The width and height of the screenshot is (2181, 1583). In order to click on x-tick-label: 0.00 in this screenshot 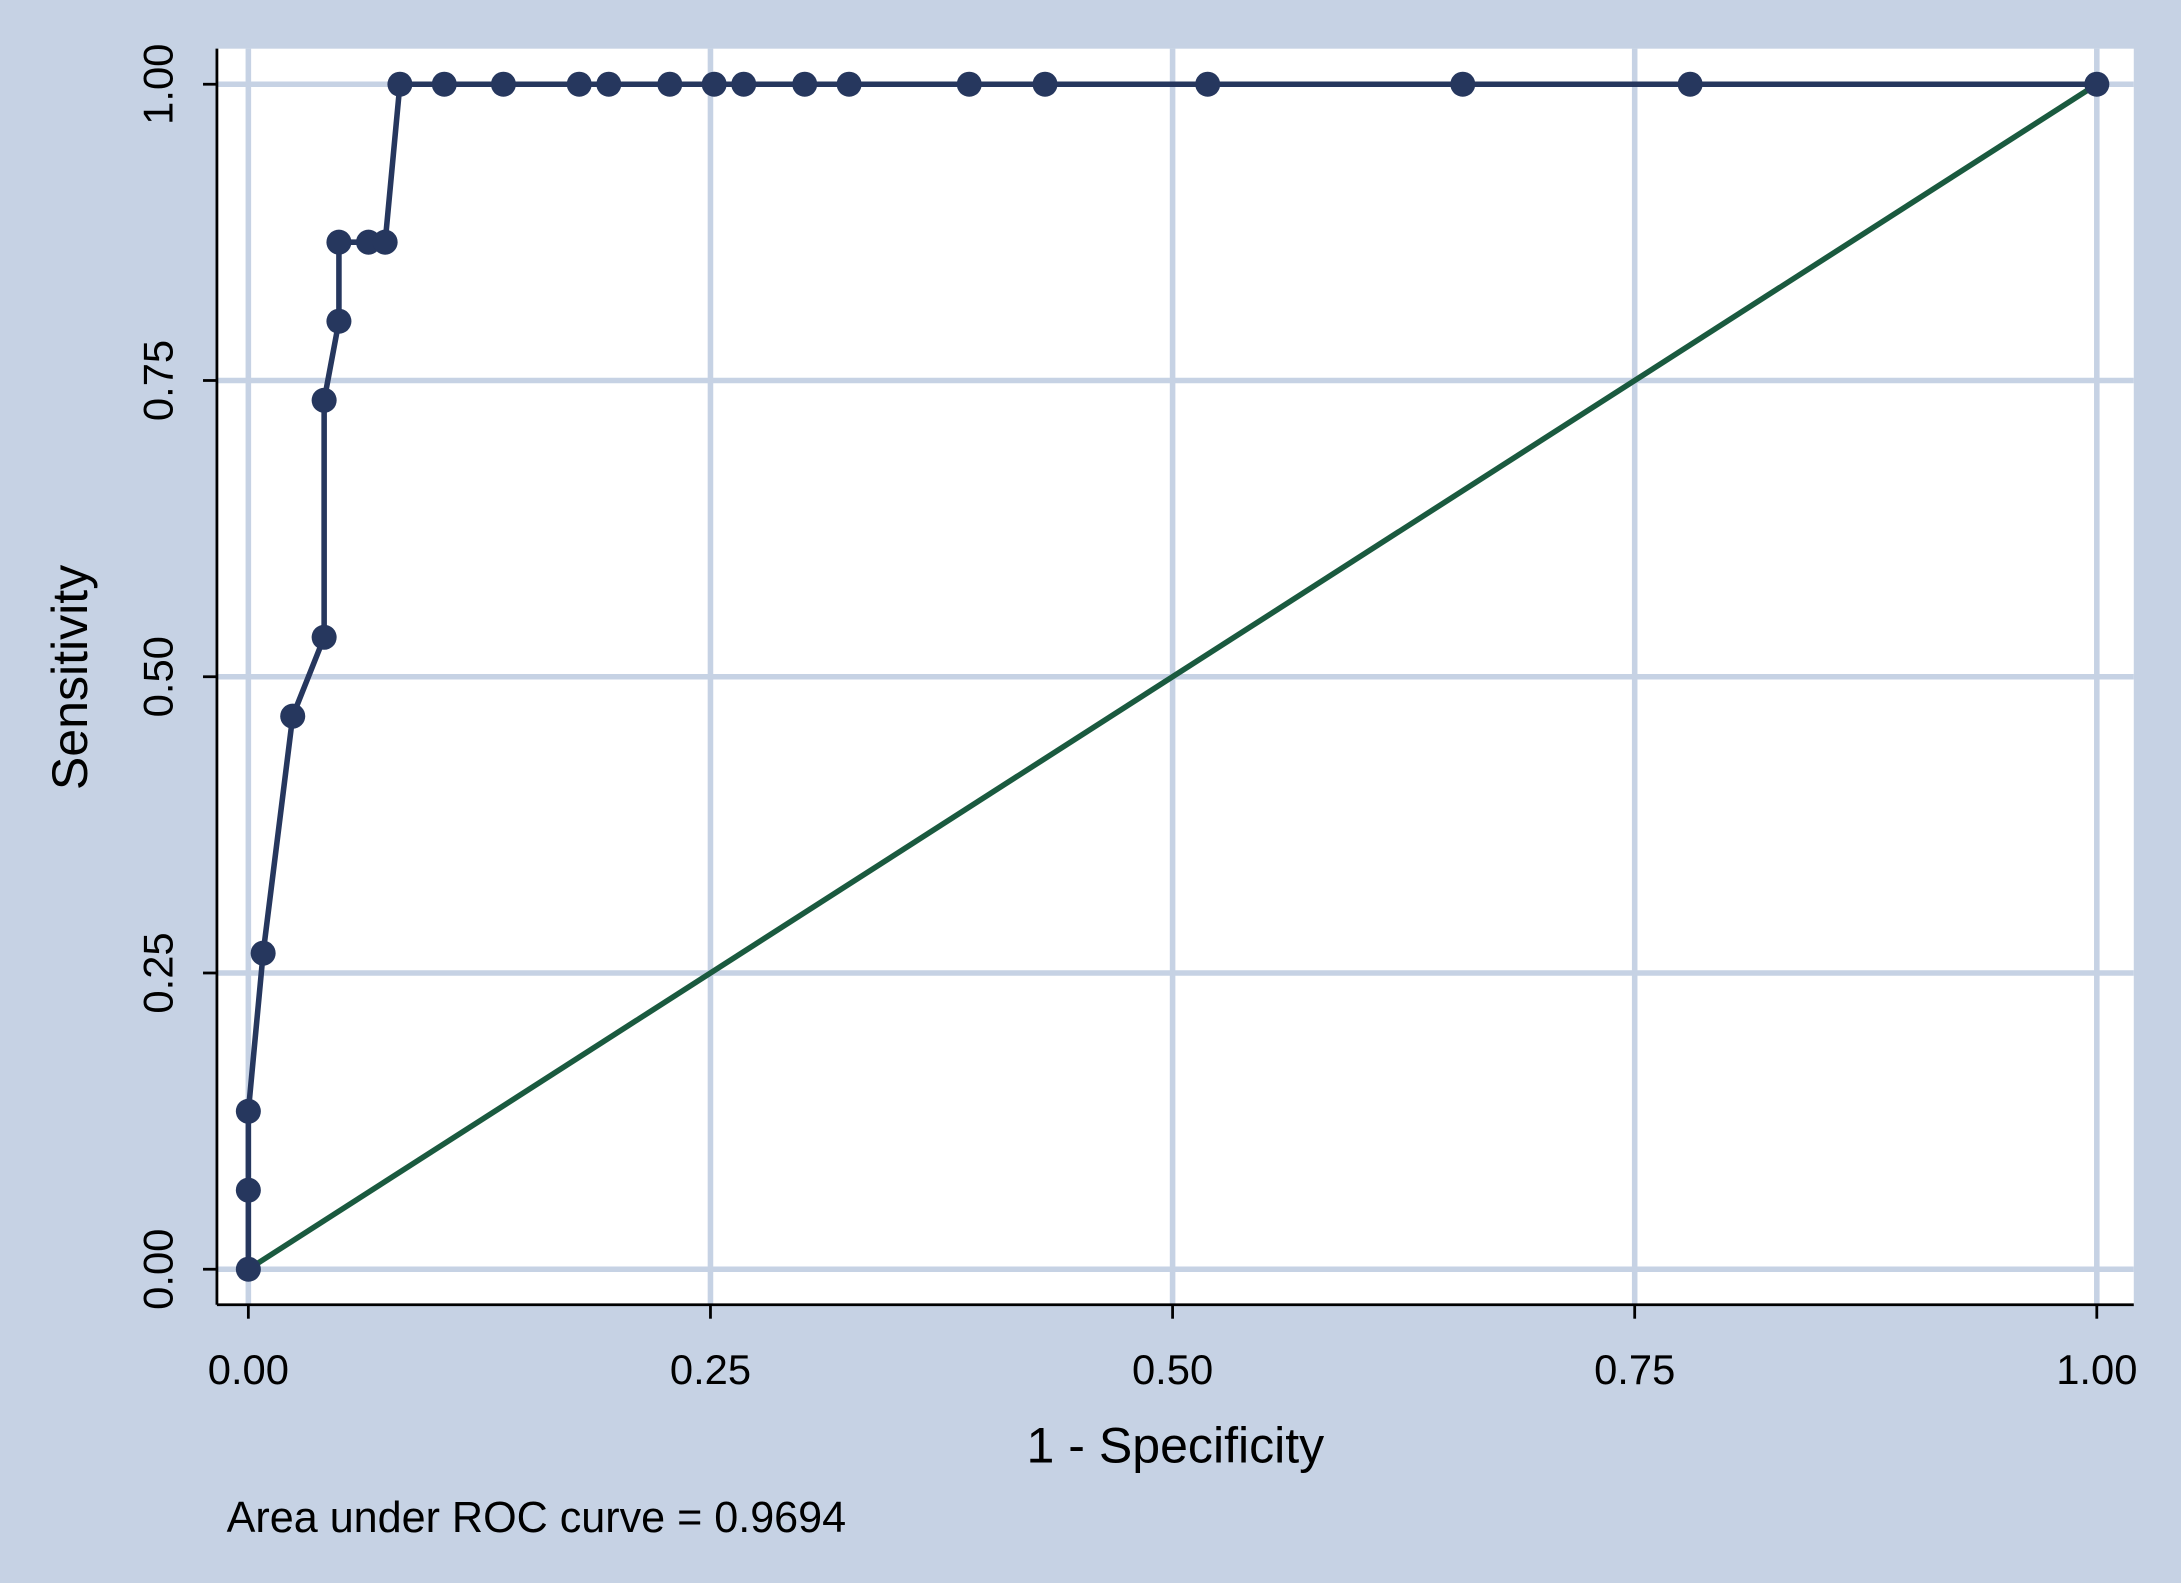, I will do `click(248, 1369)`.